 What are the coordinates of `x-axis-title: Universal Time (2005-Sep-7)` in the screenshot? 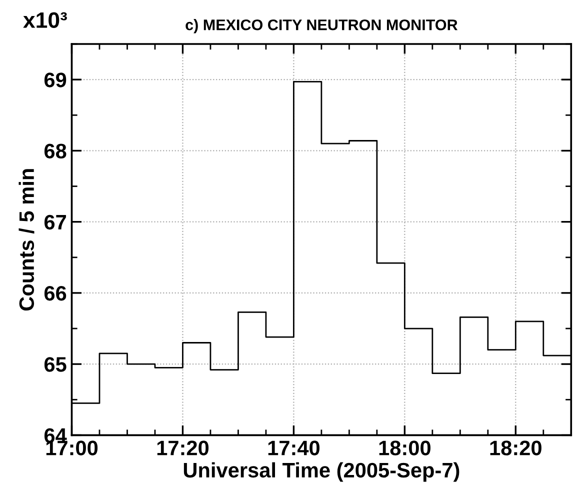 It's located at (322, 472).